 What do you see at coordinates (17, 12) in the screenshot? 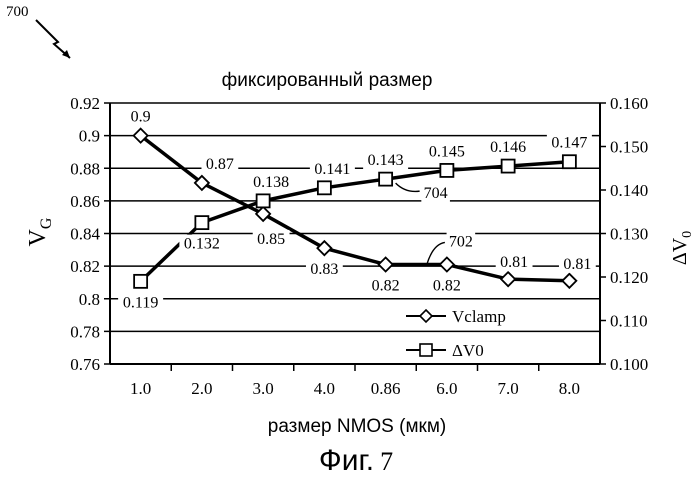
I see `figure-ref-number: 700` at bounding box center [17, 12].